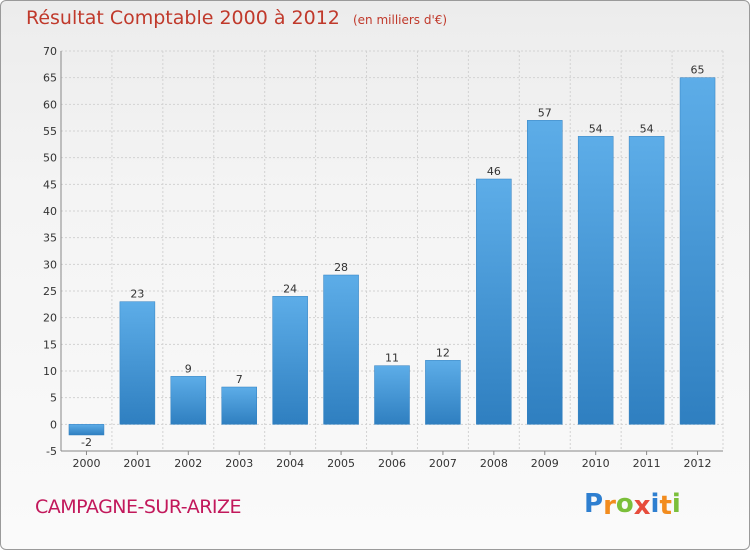 The width and height of the screenshot is (750, 550). I want to click on x-tick-label: 2009, so click(545, 463).